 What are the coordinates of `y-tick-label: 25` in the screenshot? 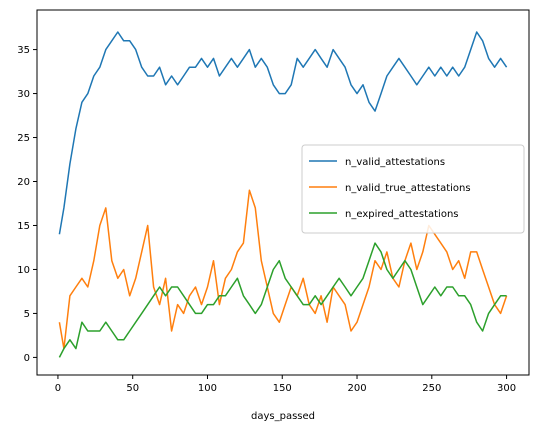 It's located at (23, 138).